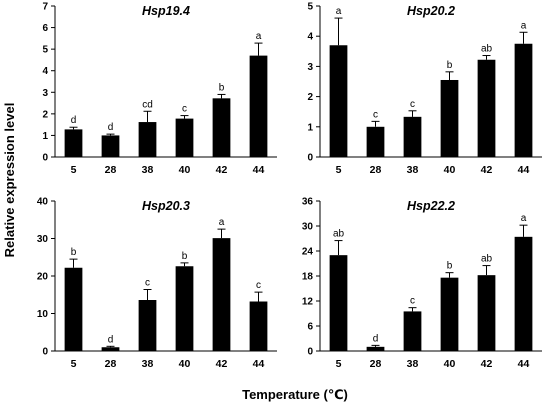  Describe the element at coordinates (45, 7) in the screenshot. I see `y-tick-label: 7` at that location.